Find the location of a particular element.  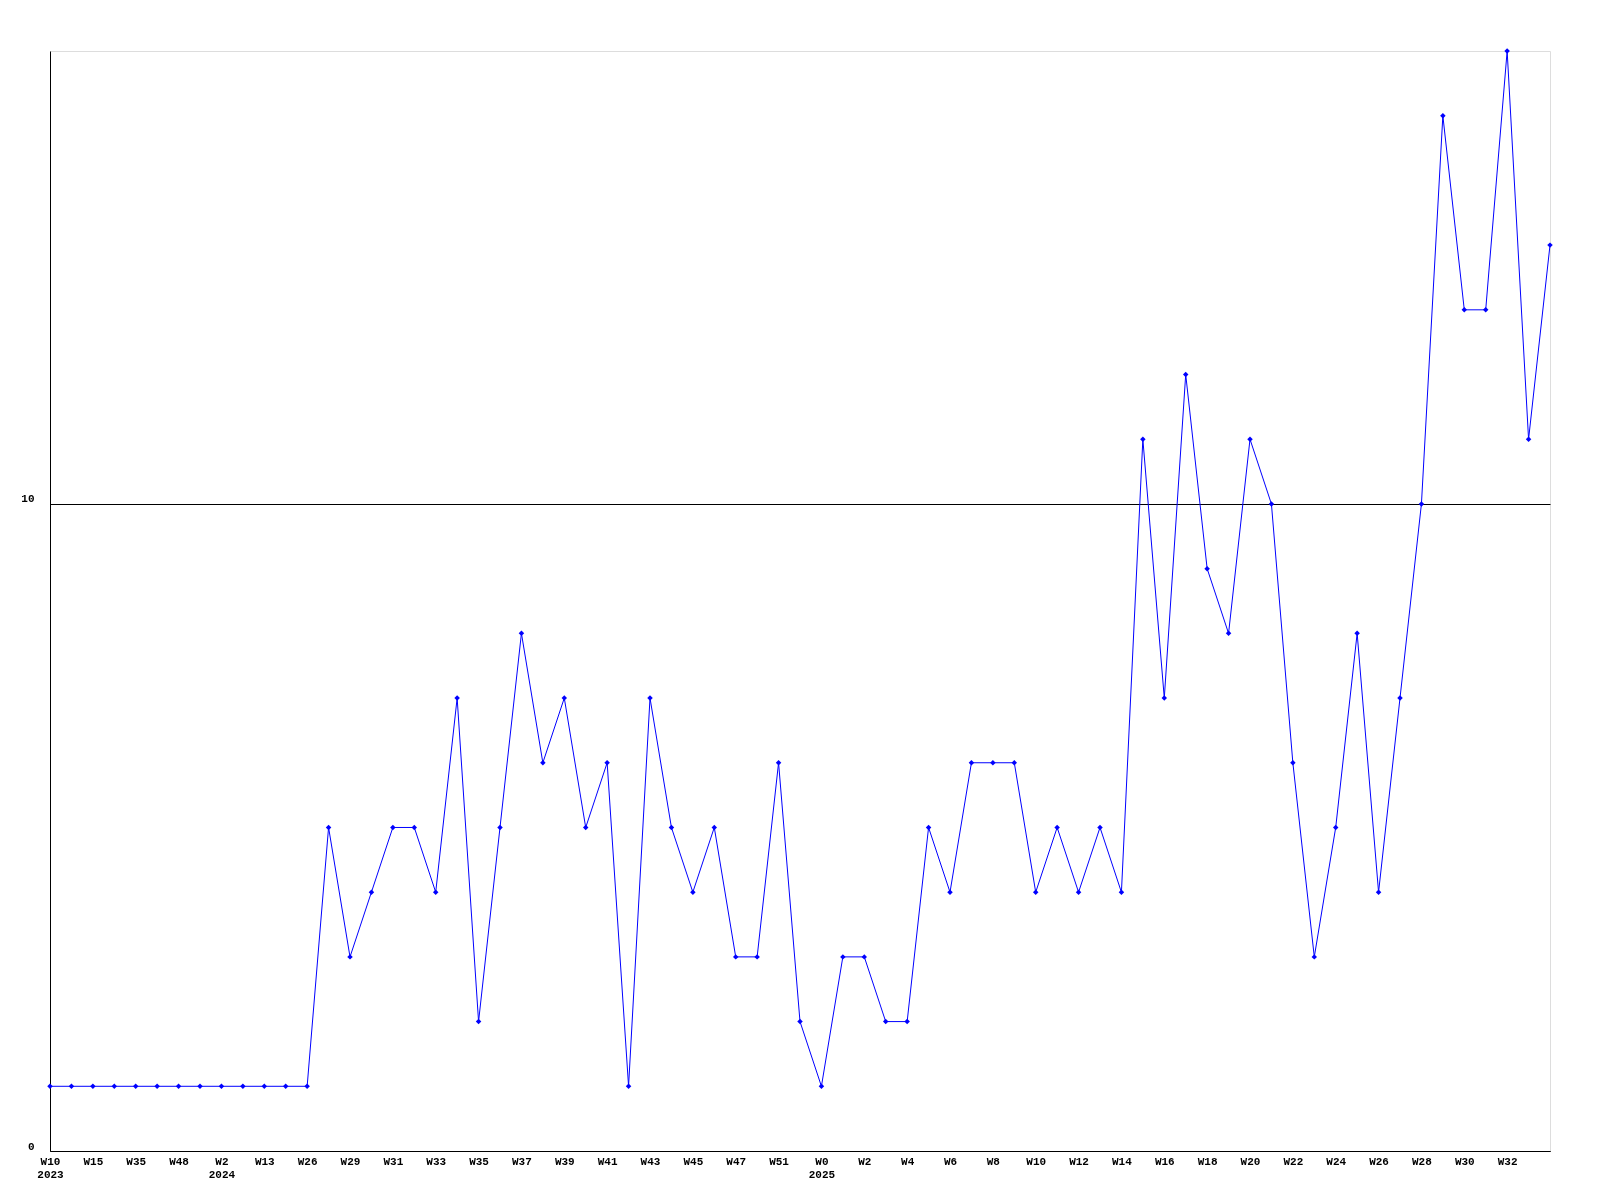

x-tick-label: W16 is located at coordinates (1164, 1161).